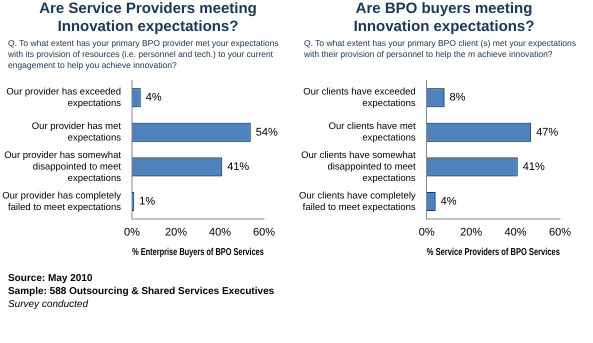  I want to click on x-axis-title: % Enterprise Buyers of BPO Services, so click(198, 252).